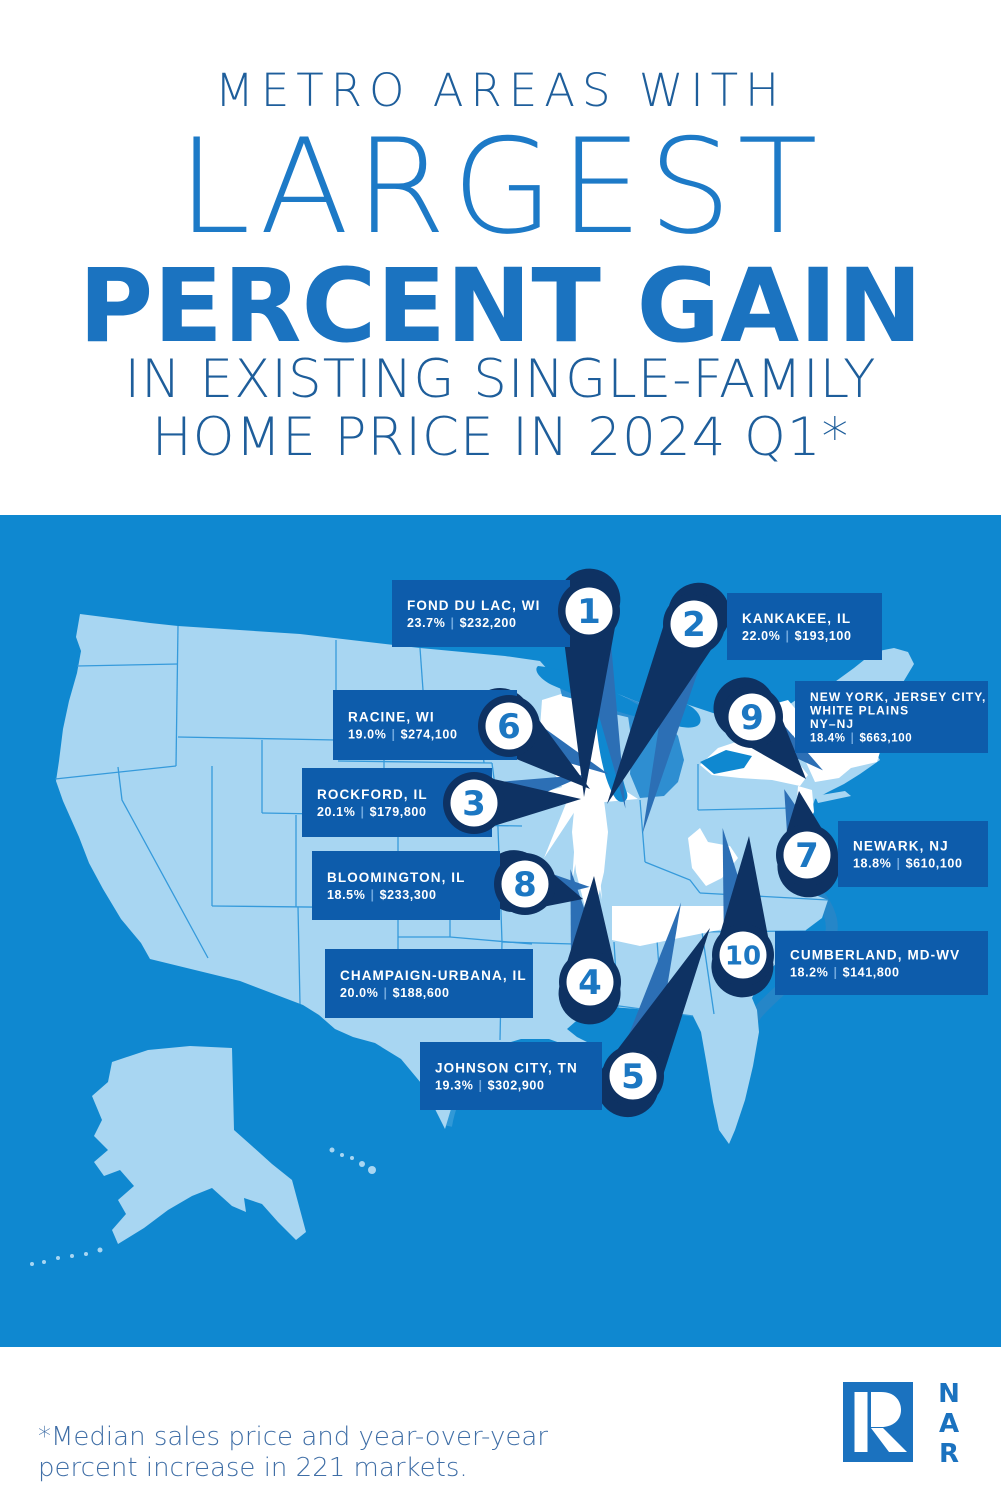 The image size is (1001, 1500). Describe the element at coordinates (382, 895) in the screenshot. I see `label-stats-8: 18.5% | $233,300` at that location.